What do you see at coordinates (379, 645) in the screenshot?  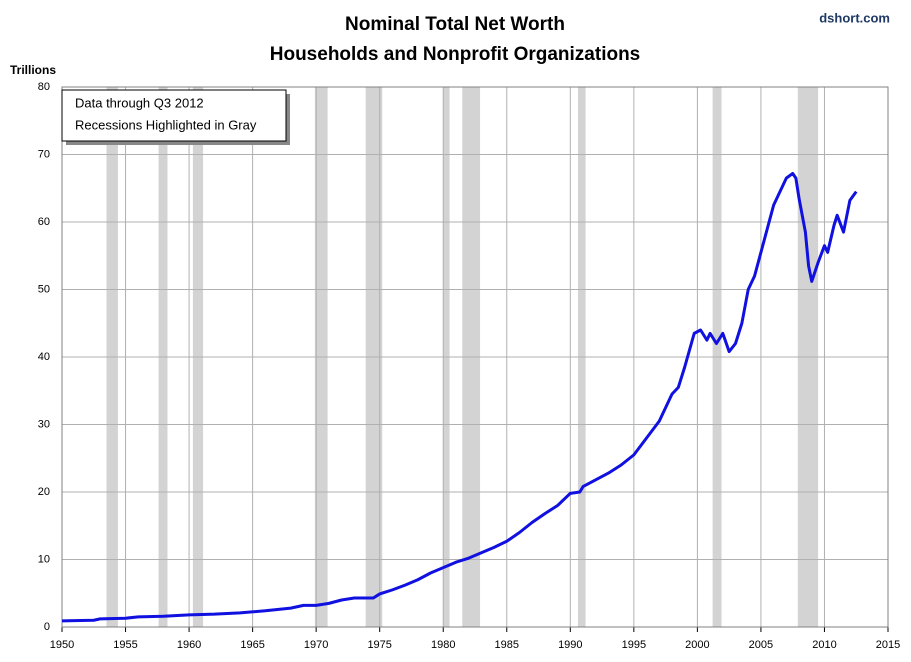 I see `x-tick-label: 1975` at bounding box center [379, 645].